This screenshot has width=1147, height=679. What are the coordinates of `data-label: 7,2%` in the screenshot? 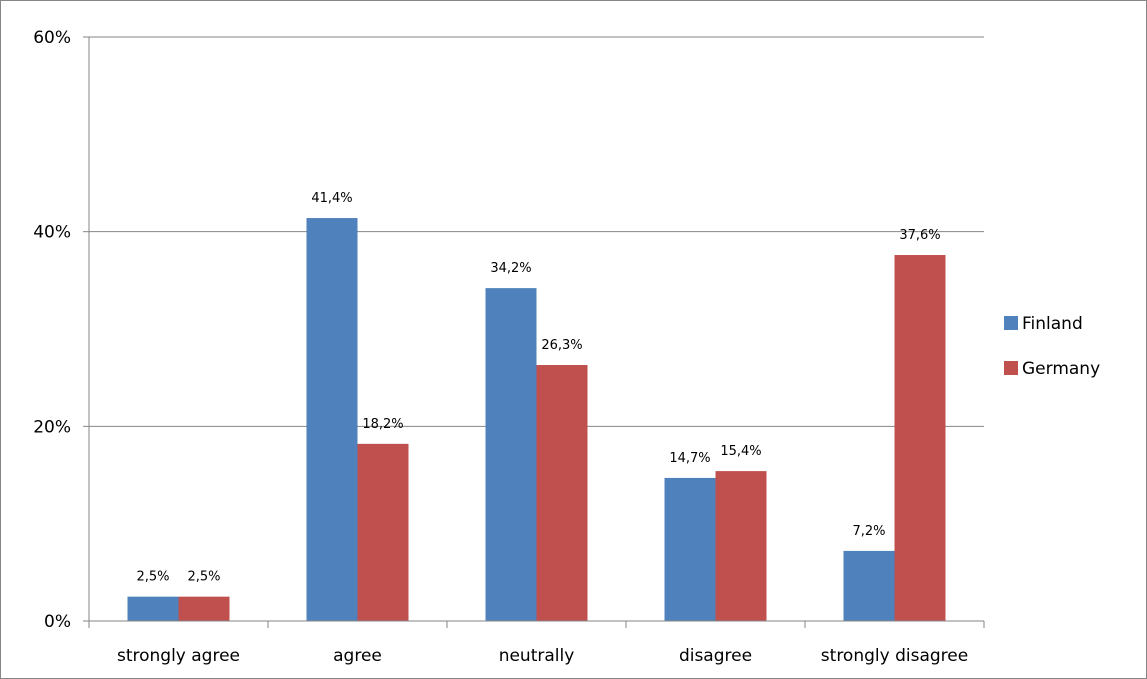 It's located at (868, 531).